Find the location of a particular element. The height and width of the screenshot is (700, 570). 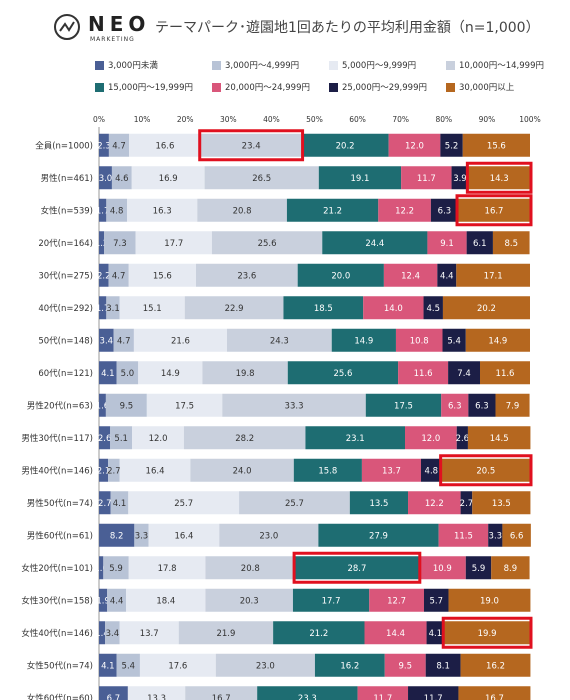

legend-label: 10,000円〜14,999円 is located at coordinates (501, 66).